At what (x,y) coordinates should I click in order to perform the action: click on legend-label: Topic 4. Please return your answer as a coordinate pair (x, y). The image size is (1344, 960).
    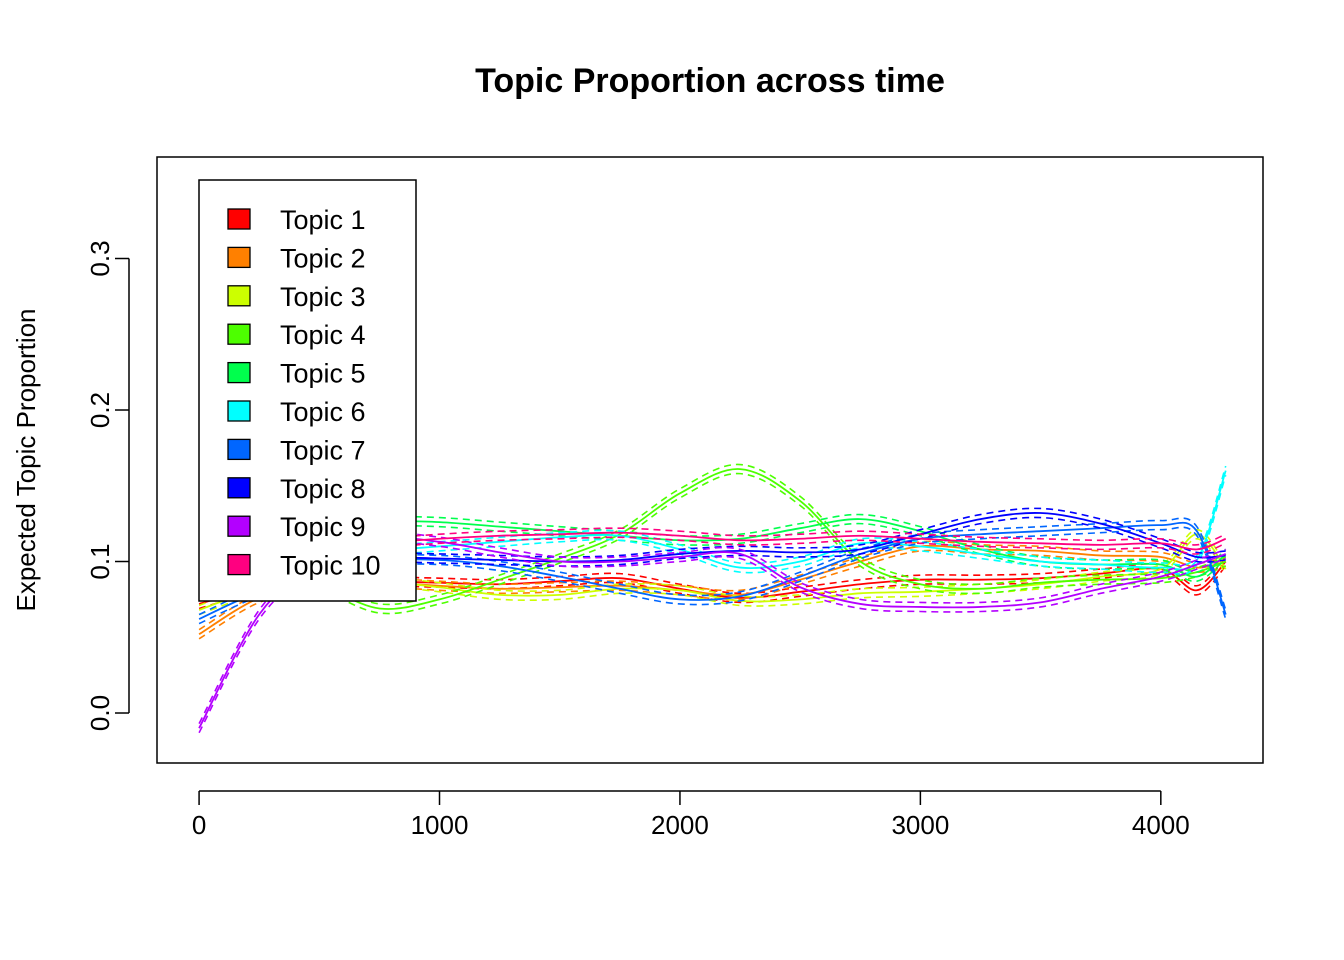
    Looking at the image, I should click on (323, 335).